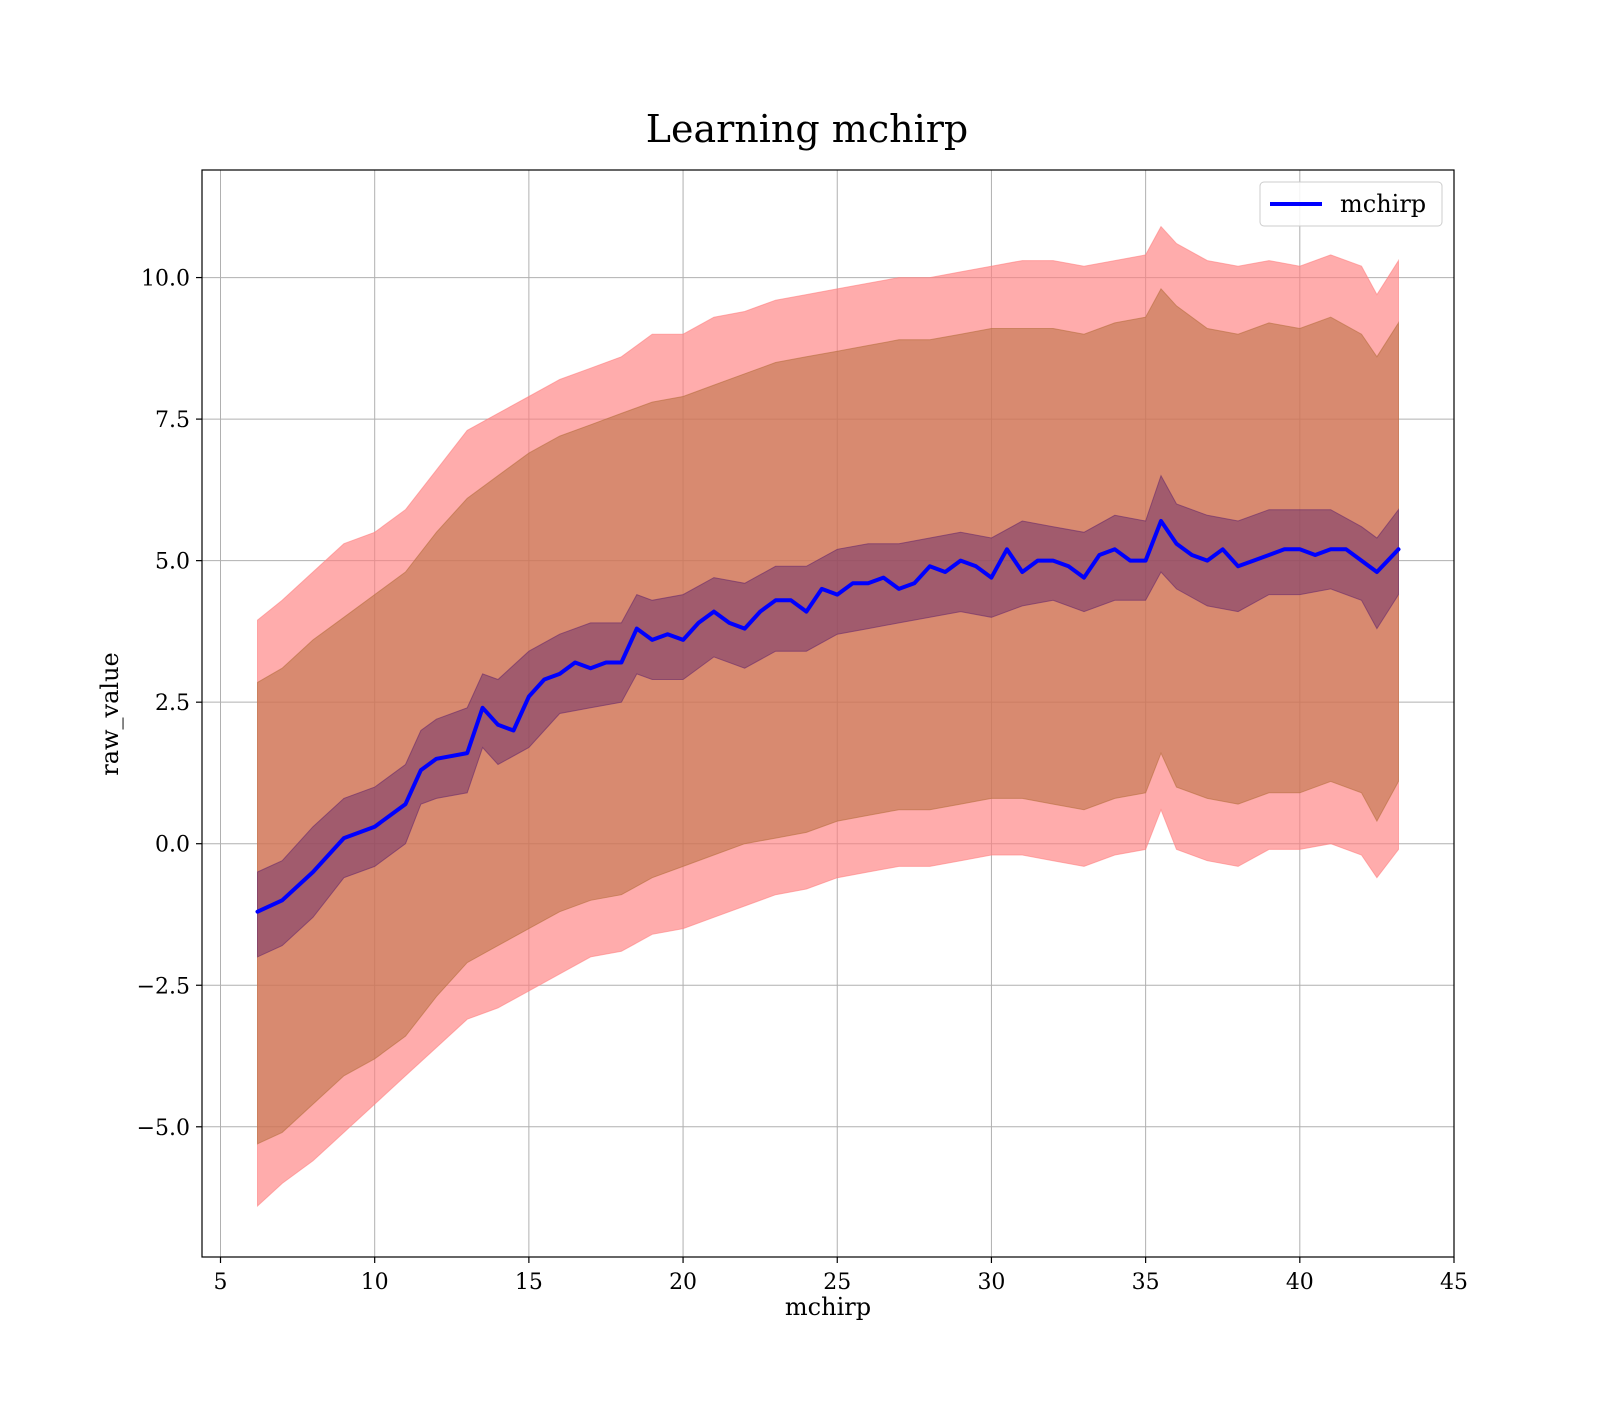 The width and height of the screenshot is (1600, 1405). What do you see at coordinates (163, 986) in the screenshot?
I see `y-tick-label: −2.5` at bounding box center [163, 986].